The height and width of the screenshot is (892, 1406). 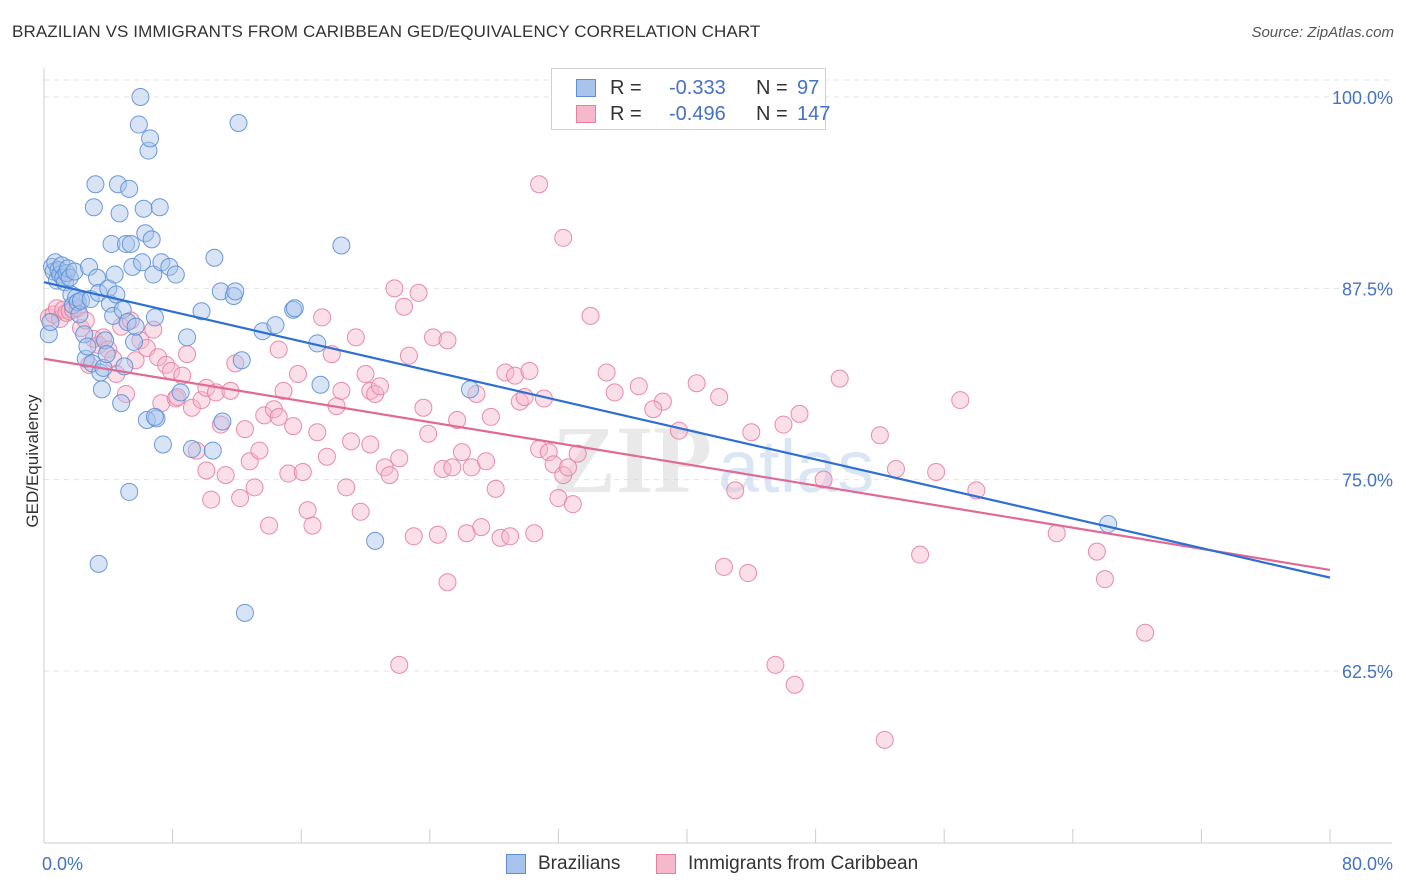 What do you see at coordinates (814, 114) in the screenshot?
I see `legend-n-value: 147` at bounding box center [814, 114].